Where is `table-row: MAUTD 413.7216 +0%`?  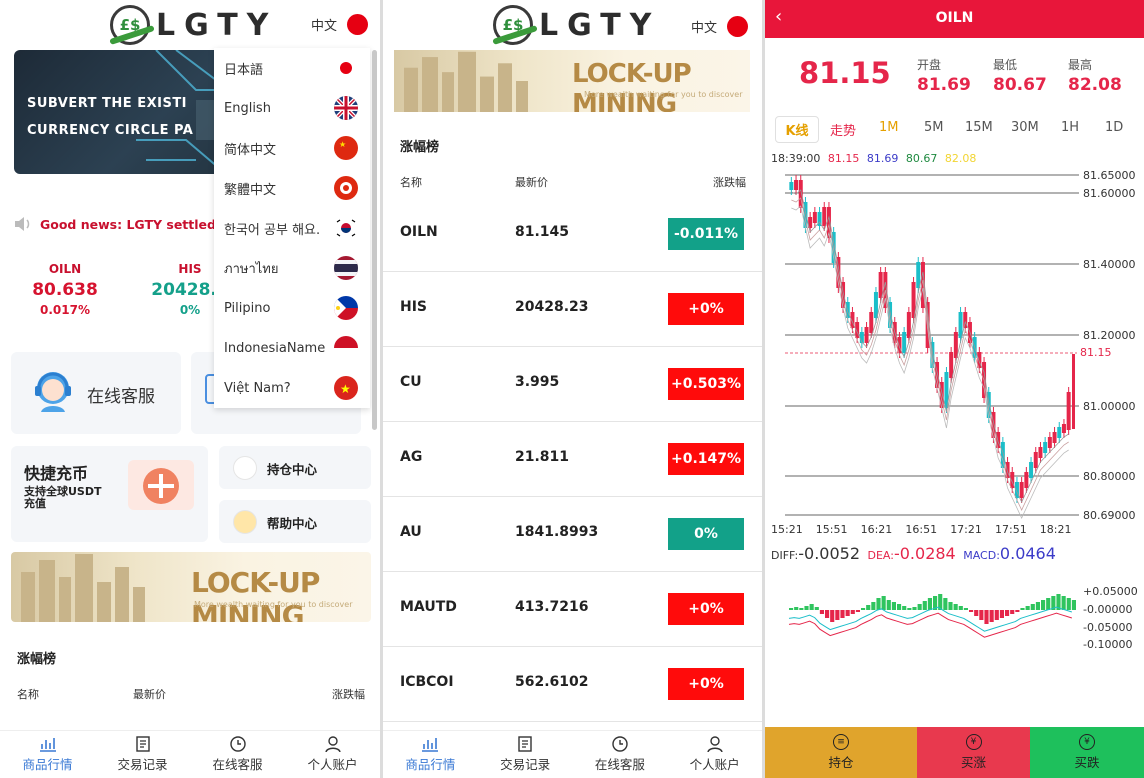
table-row: MAUTD 413.7216 +0% is located at coordinates (572, 609).